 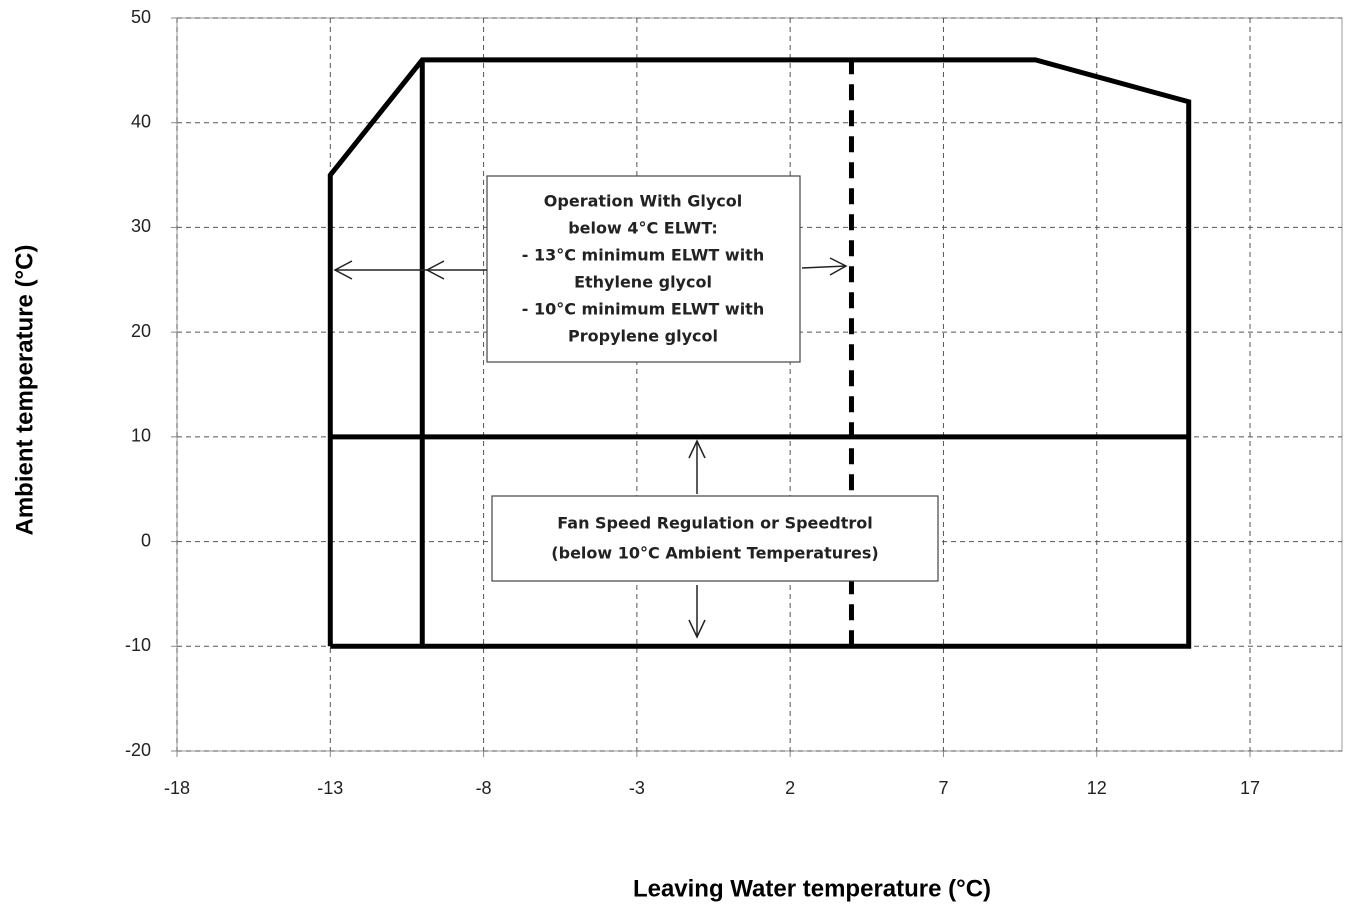 I want to click on x-tick-label: -18, so click(x=177, y=788).